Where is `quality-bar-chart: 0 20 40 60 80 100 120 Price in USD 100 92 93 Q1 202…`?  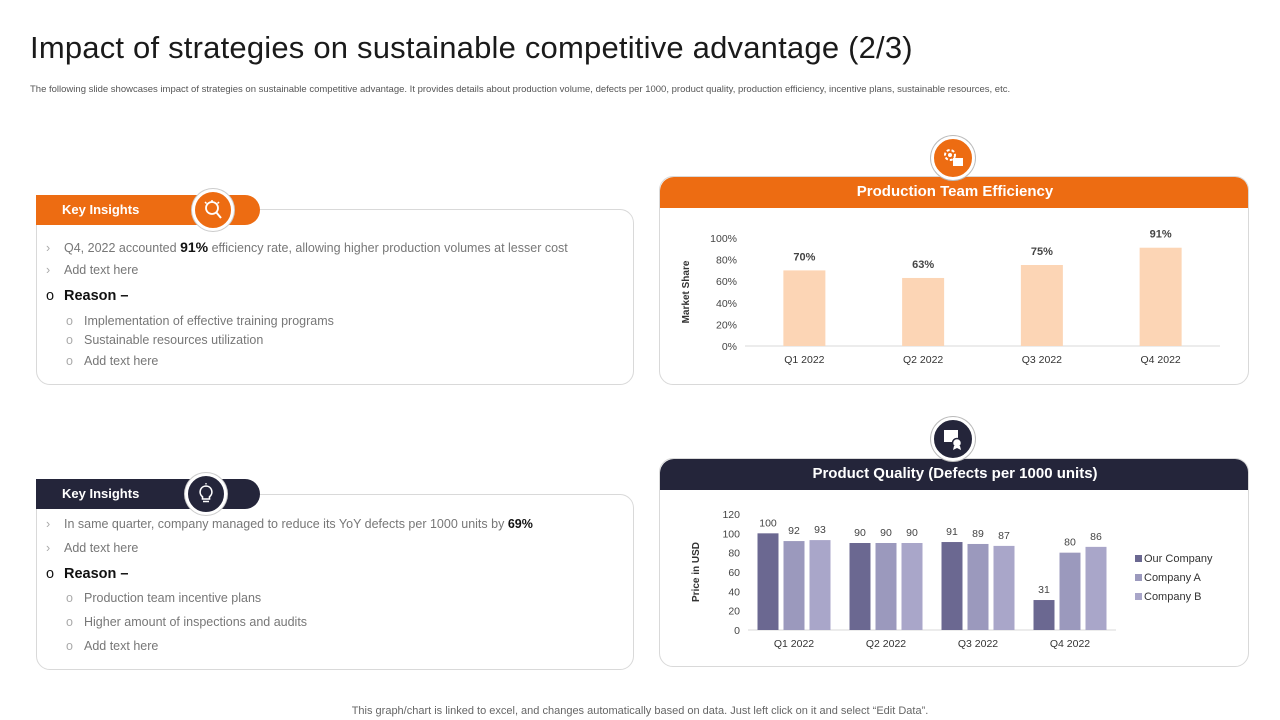 quality-bar-chart: 0 20 40 60 80 100 120 Price in USD 100 92 93 Q1 202… is located at coordinates (952, 579).